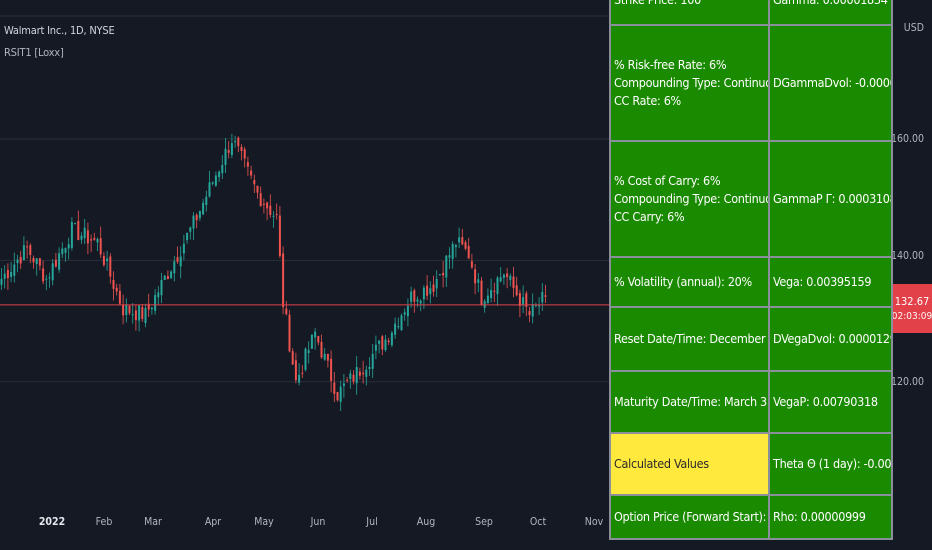 This screenshot has height=550, width=932. Describe the element at coordinates (318, 522) in the screenshot. I see `time-label-jun: Jun` at that location.